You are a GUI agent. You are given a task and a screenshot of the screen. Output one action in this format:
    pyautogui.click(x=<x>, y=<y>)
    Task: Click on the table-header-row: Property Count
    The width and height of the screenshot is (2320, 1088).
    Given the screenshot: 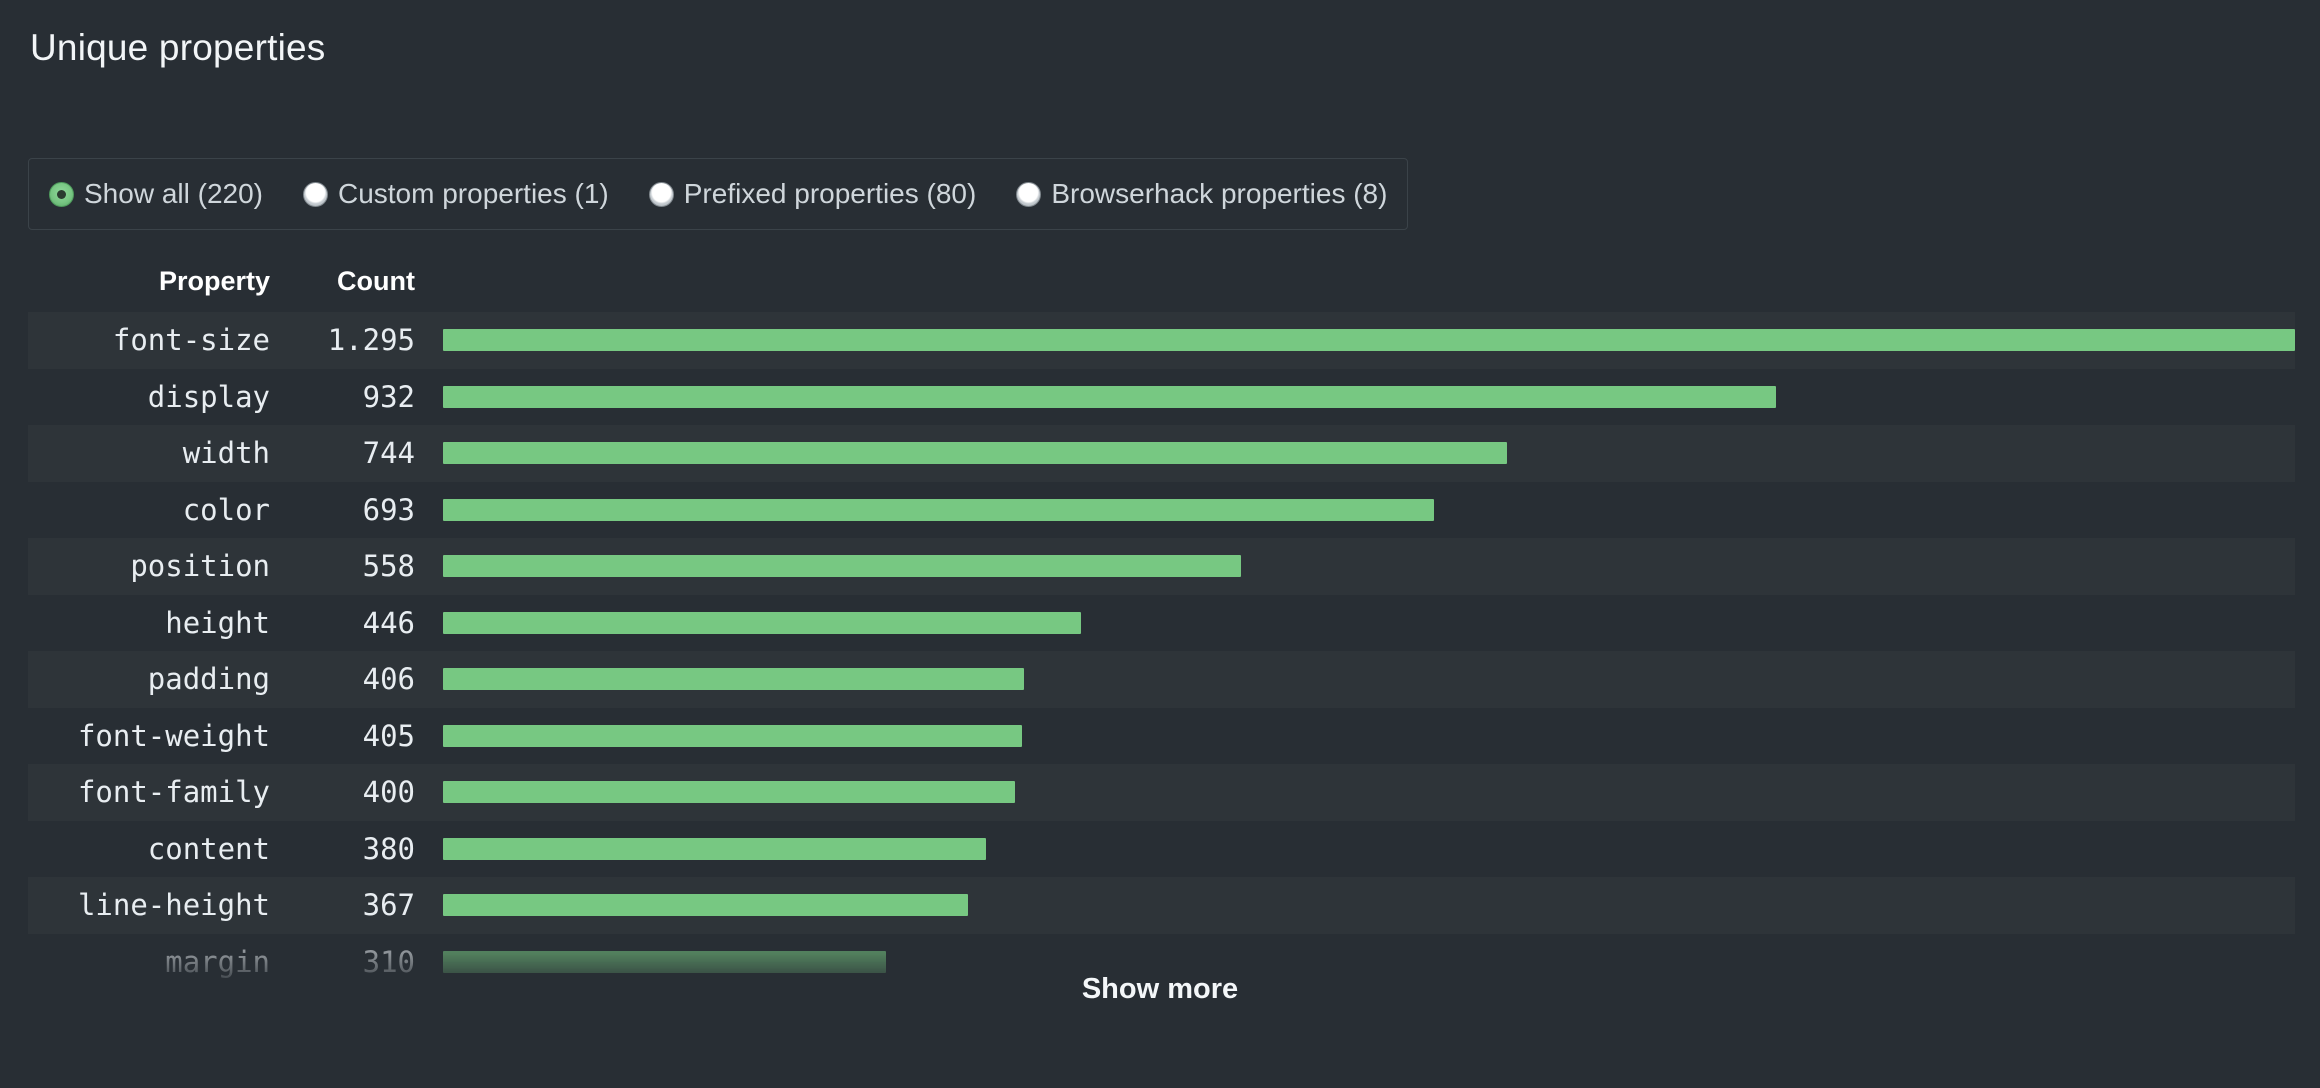 What is the action you would take?
    pyautogui.click(x=1160, y=290)
    